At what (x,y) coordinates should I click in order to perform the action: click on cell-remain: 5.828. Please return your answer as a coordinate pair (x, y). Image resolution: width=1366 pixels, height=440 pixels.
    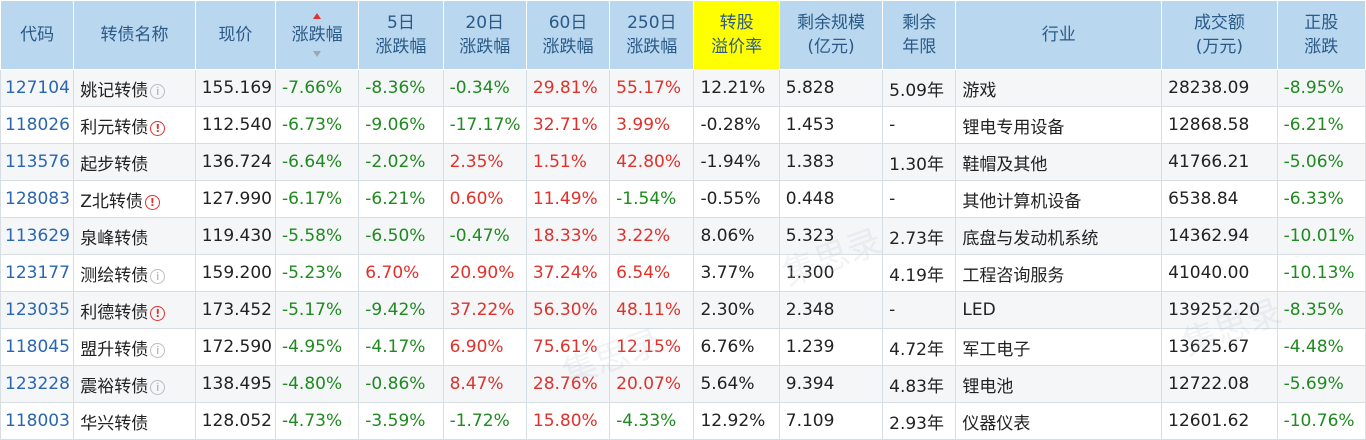
    Looking at the image, I should click on (831, 88).